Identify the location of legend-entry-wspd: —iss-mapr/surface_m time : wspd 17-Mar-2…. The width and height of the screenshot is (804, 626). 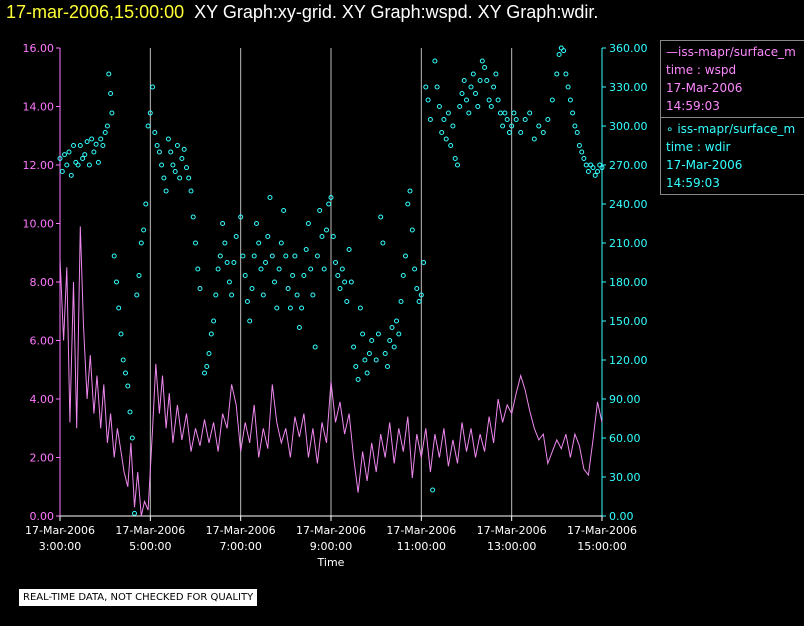
(732, 78).